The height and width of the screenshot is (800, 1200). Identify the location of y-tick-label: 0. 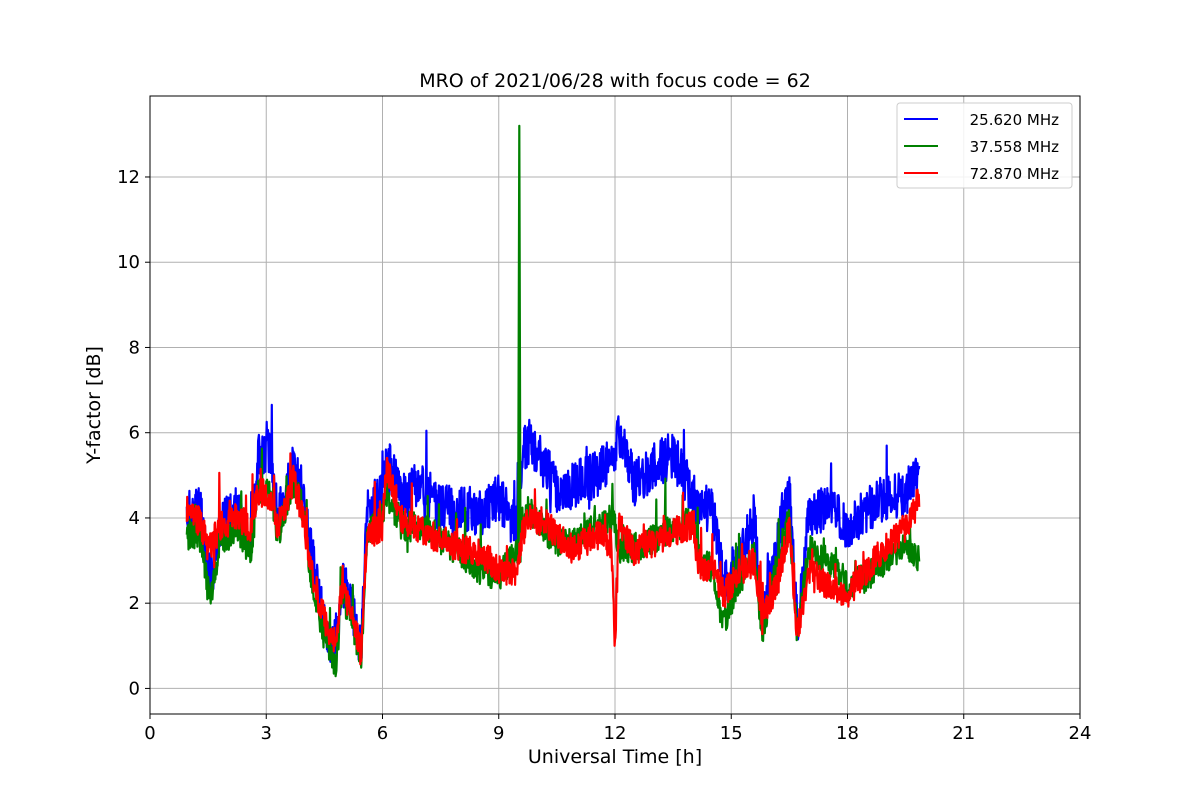
(134, 688).